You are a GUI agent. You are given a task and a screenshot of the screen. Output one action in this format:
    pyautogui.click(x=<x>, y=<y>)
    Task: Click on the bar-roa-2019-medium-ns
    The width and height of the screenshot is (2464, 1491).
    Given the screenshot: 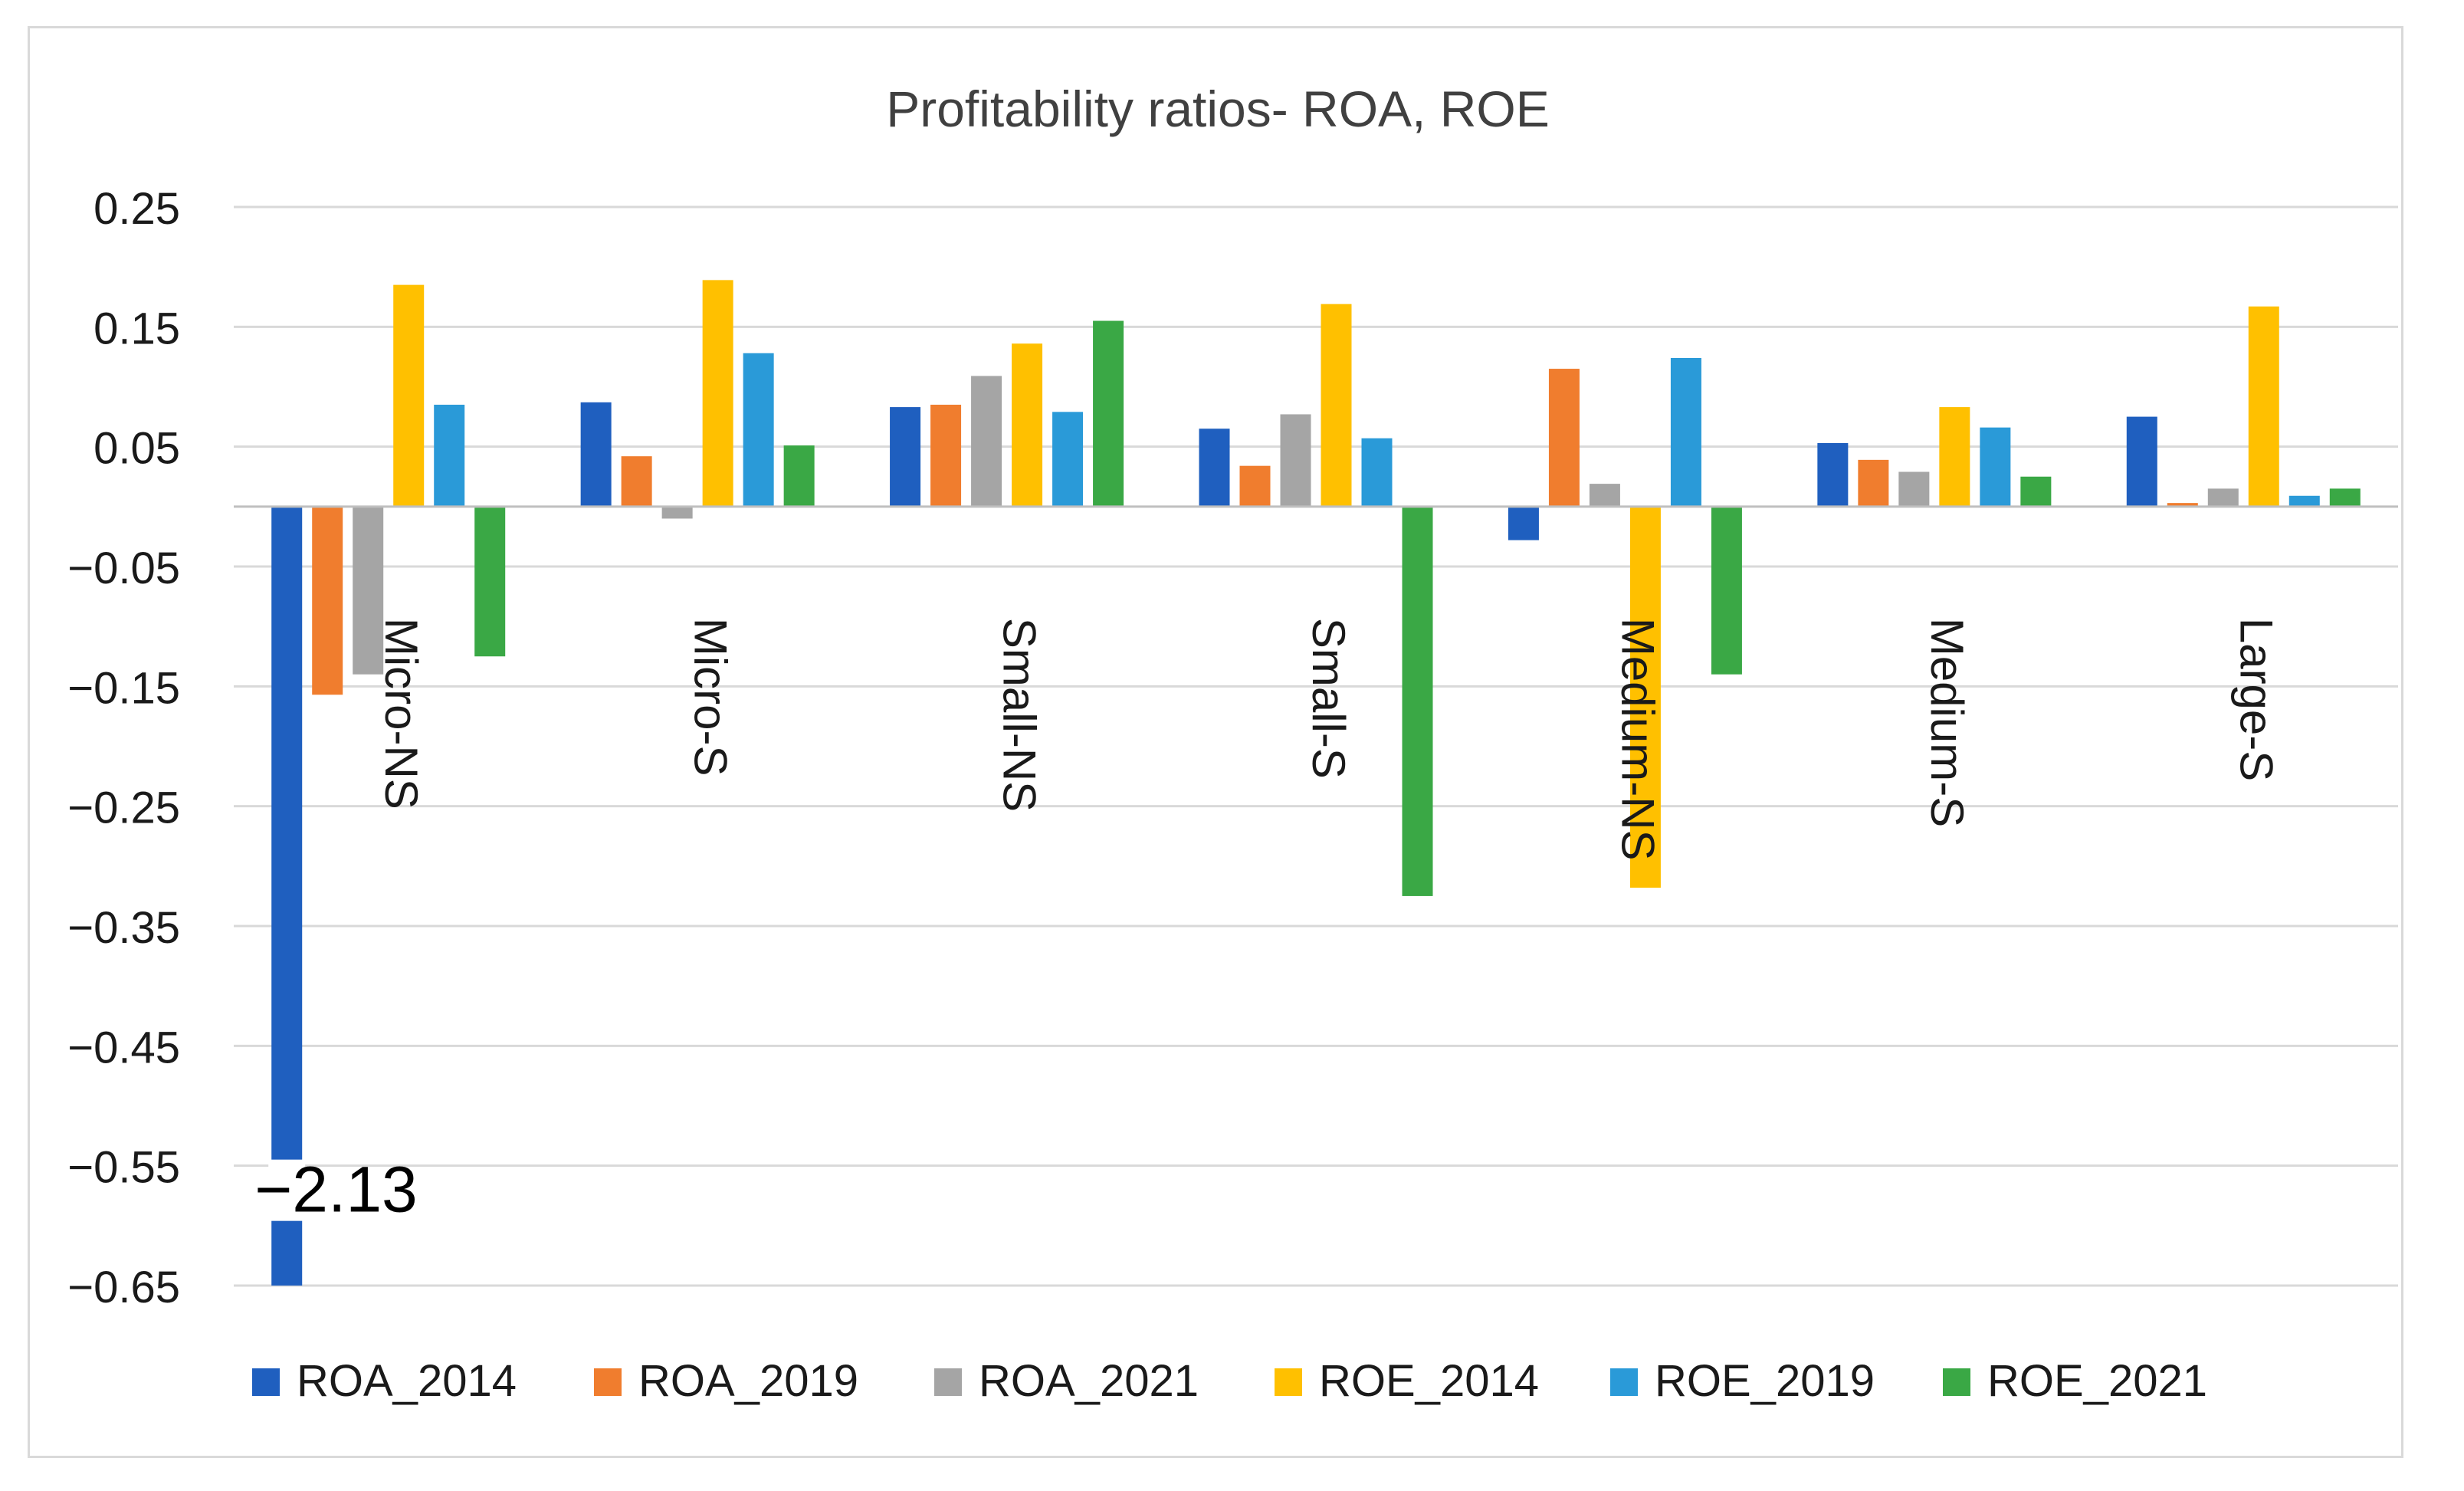 What is the action you would take?
    pyautogui.click(x=1564, y=438)
    